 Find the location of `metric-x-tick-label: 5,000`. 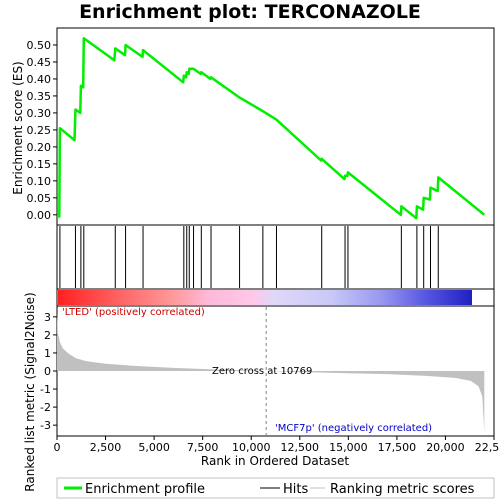

metric-x-tick-label: 5,000 is located at coordinates (154, 447).